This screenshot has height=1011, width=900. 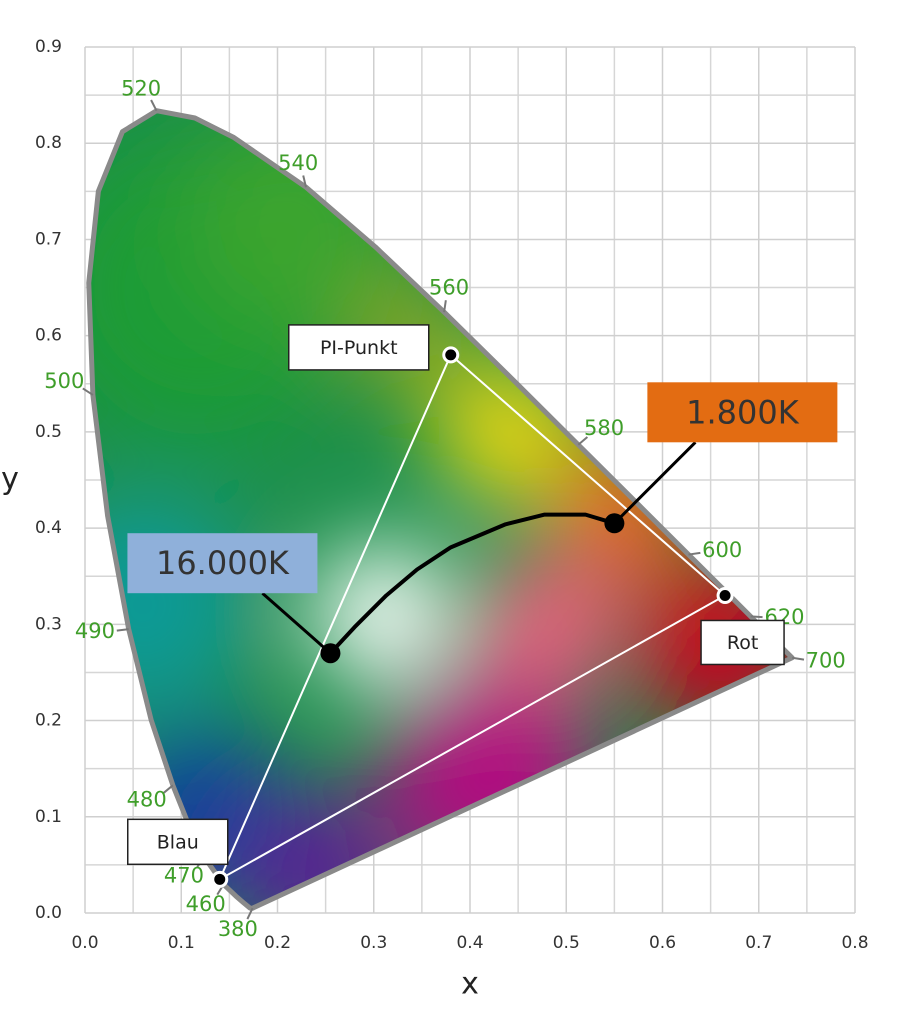 What do you see at coordinates (604, 428) in the screenshot?
I see `wavelength-label: 580` at bounding box center [604, 428].